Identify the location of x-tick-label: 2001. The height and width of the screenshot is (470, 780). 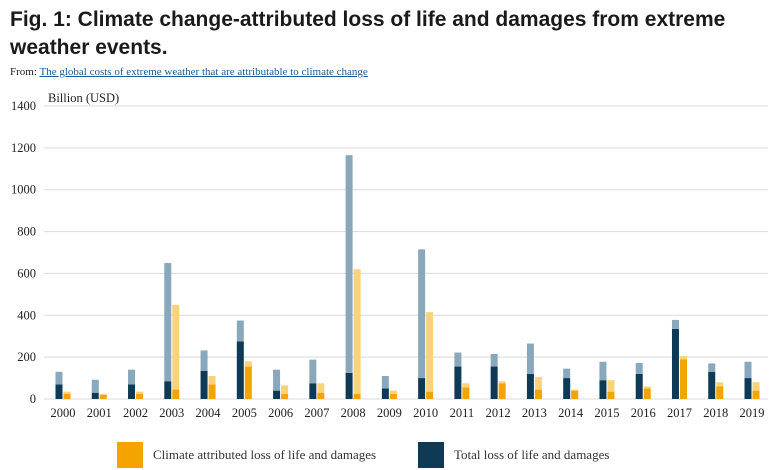
(99, 413).